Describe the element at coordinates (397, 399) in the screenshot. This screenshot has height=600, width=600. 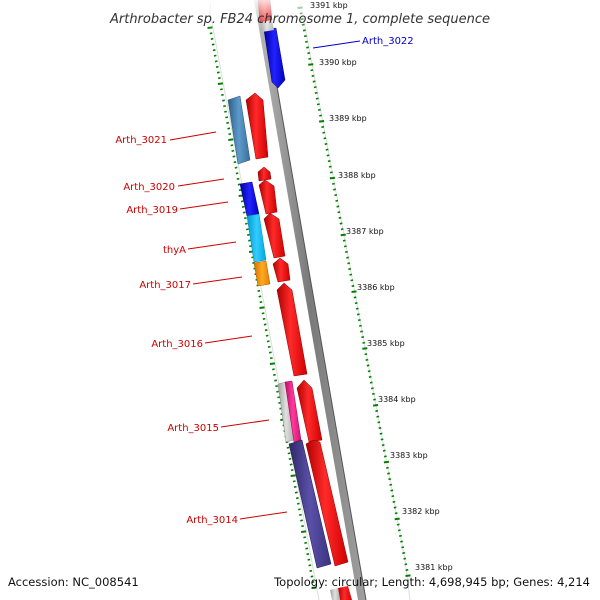
I see `kbp-label: 3384 kbp` at that location.